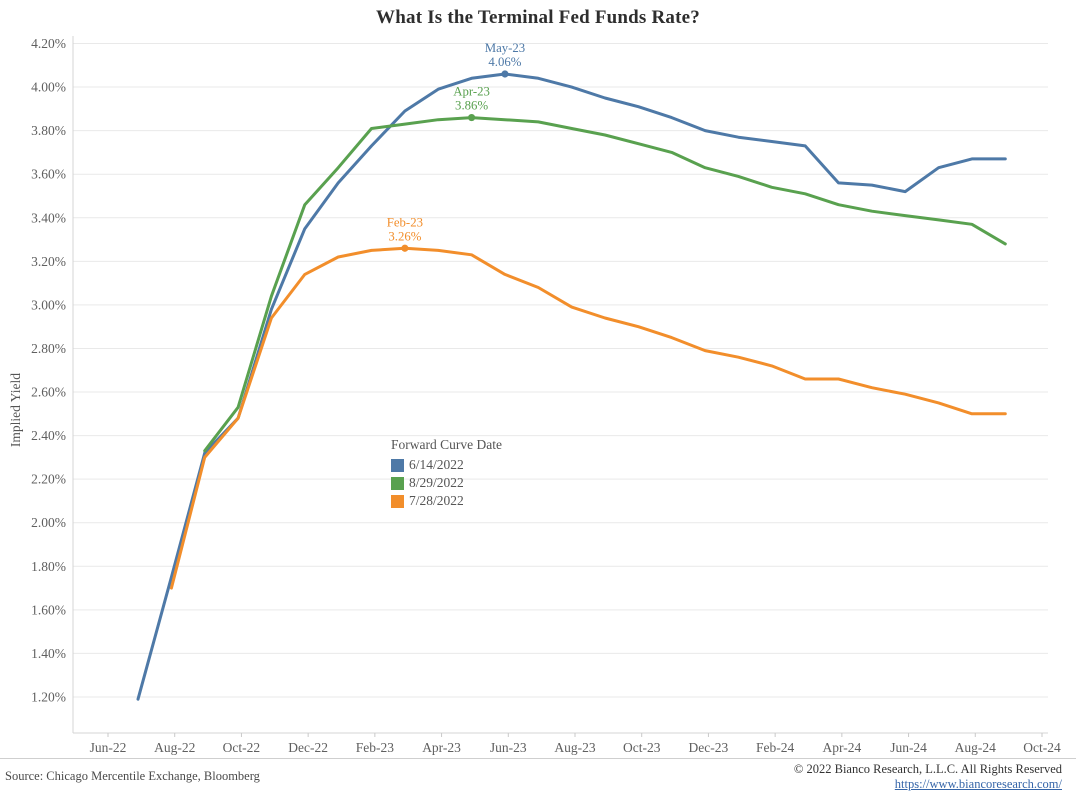  I want to click on x-tick-label: Jun-23, so click(508, 747).